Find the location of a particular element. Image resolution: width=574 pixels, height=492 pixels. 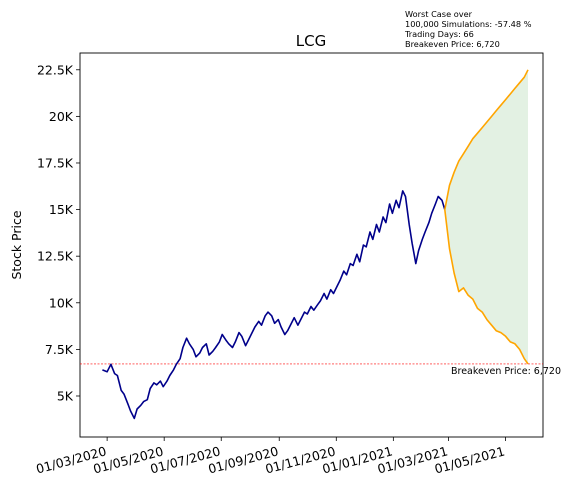

y-tick-label: 12.5K is located at coordinates (55, 256).